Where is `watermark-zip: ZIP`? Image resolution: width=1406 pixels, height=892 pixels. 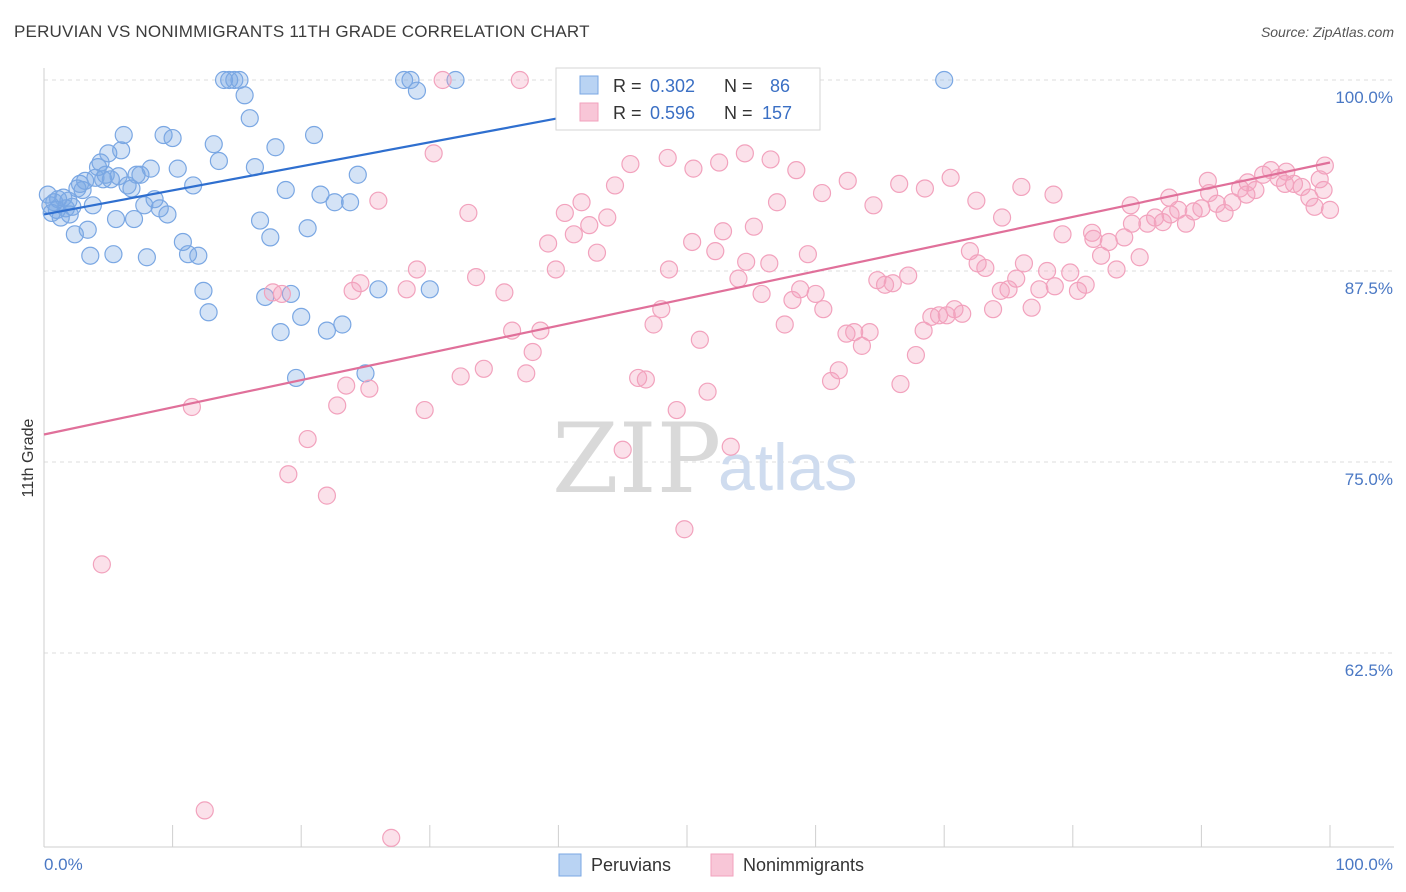 watermark-zip: ZIP is located at coordinates (636, 459).